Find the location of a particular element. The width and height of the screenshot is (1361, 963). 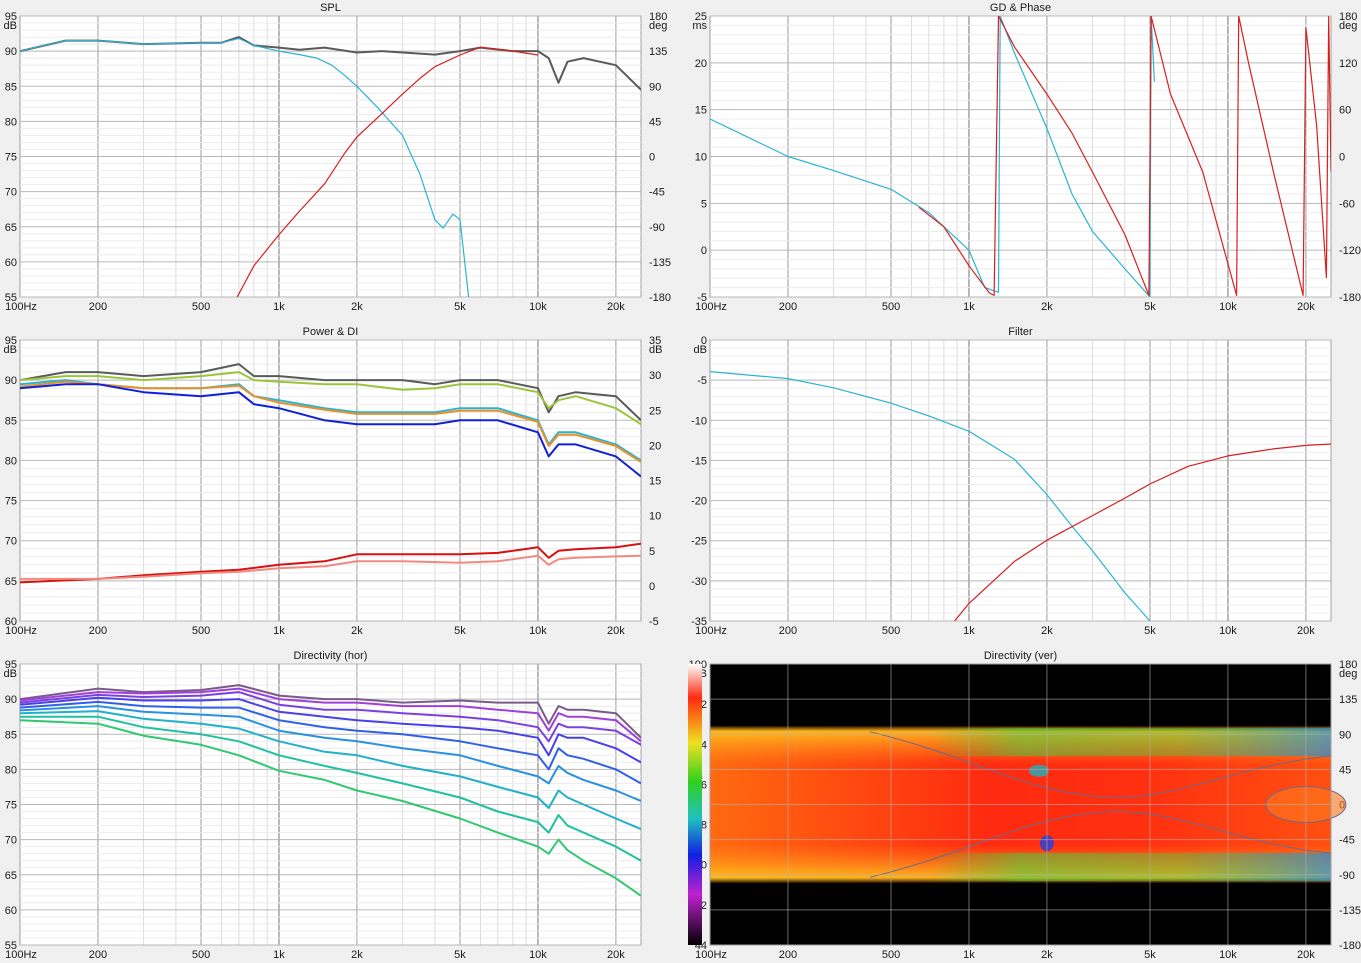

chart-title: Directivity (ver) is located at coordinates (1020, 656).